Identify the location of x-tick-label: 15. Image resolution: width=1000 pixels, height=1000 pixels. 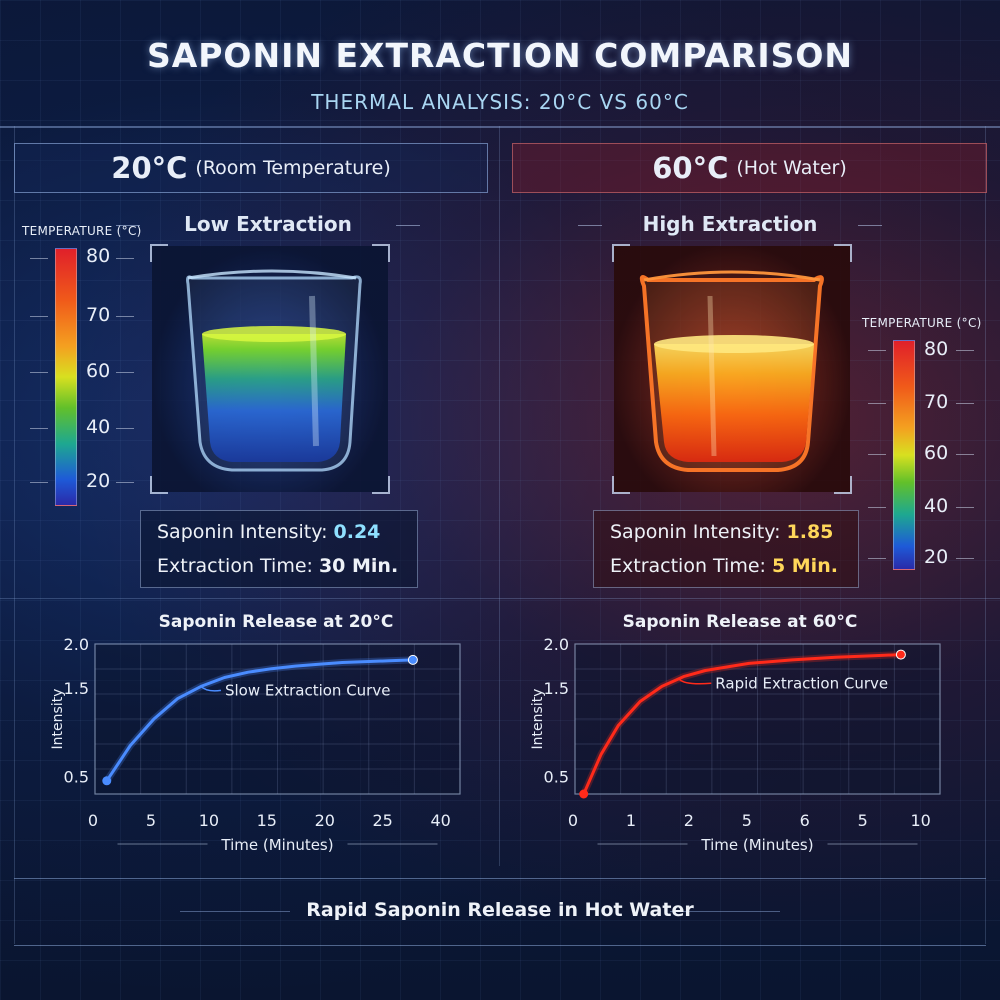
(267, 820).